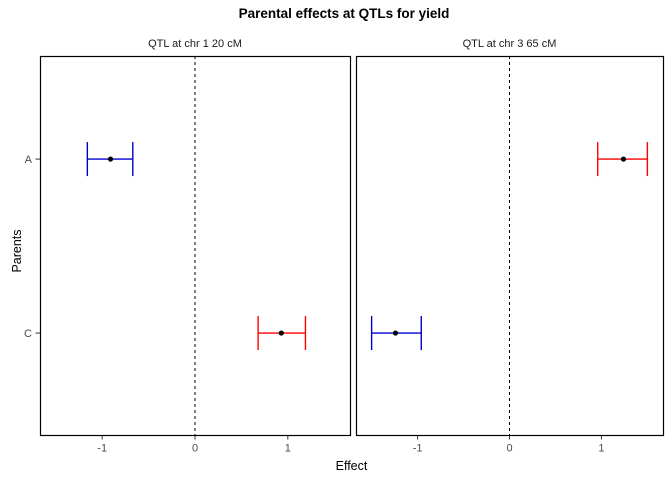  I want to click on facet-strip-chr3: QTL at chr 3 65 cM, so click(509, 44).